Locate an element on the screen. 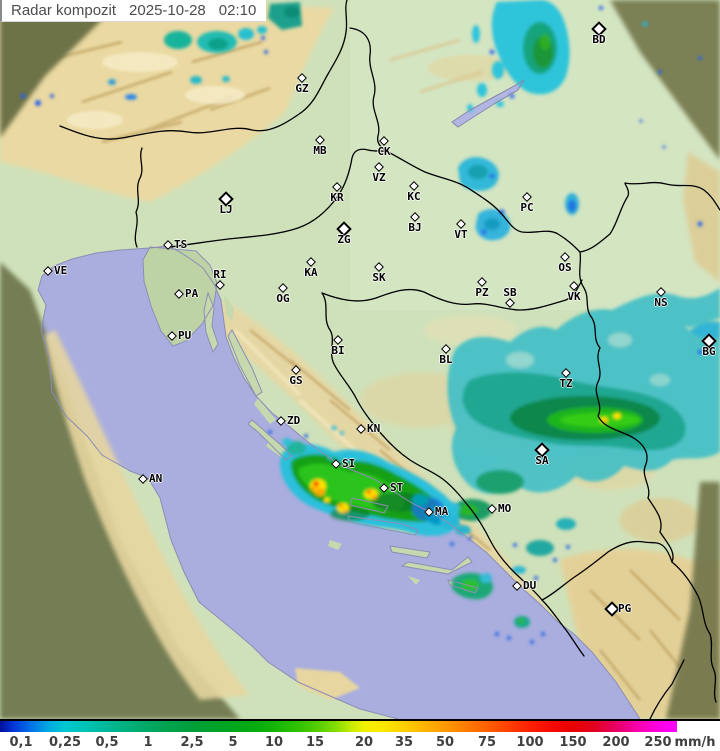 The image size is (720, 751). scale-tick-label: 2,5 is located at coordinates (192, 742).